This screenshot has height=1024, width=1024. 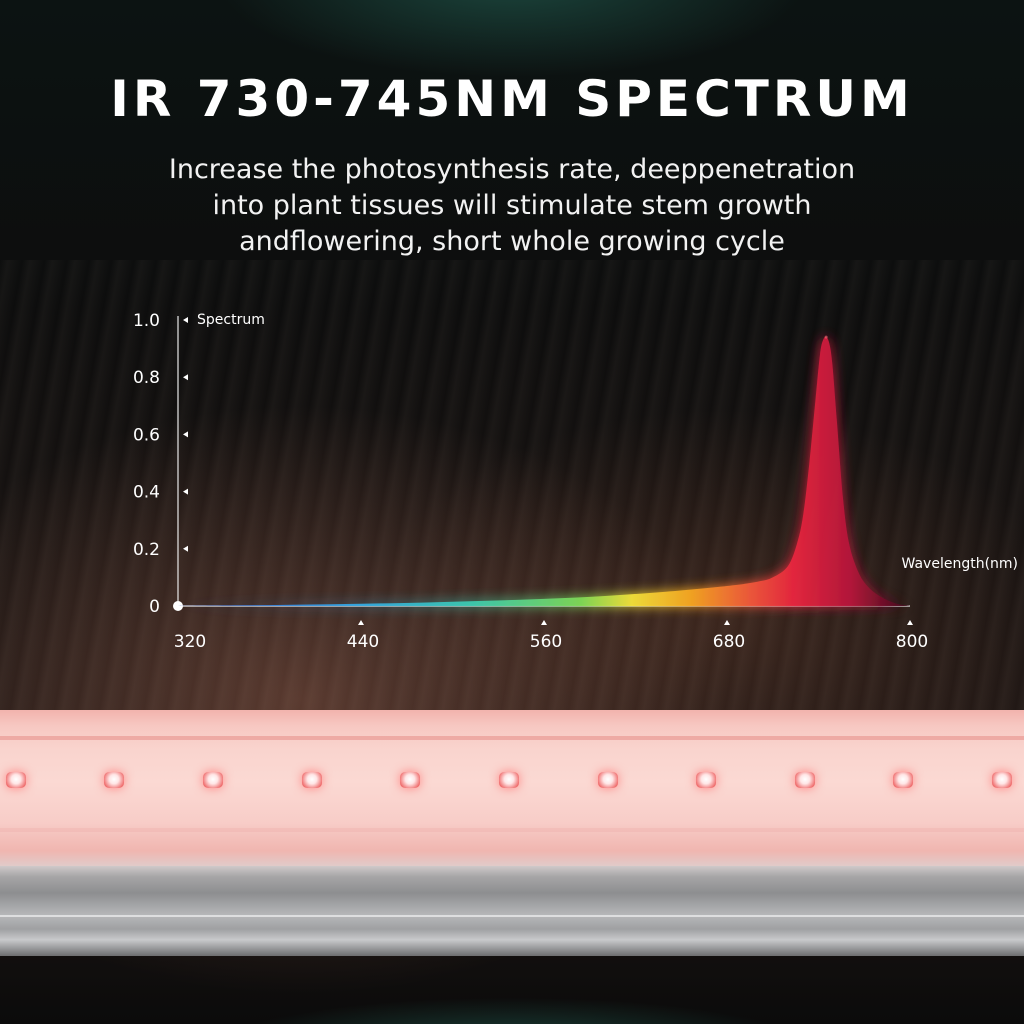 I want to click on x-tick-label: 680, so click(x=729, y=642).